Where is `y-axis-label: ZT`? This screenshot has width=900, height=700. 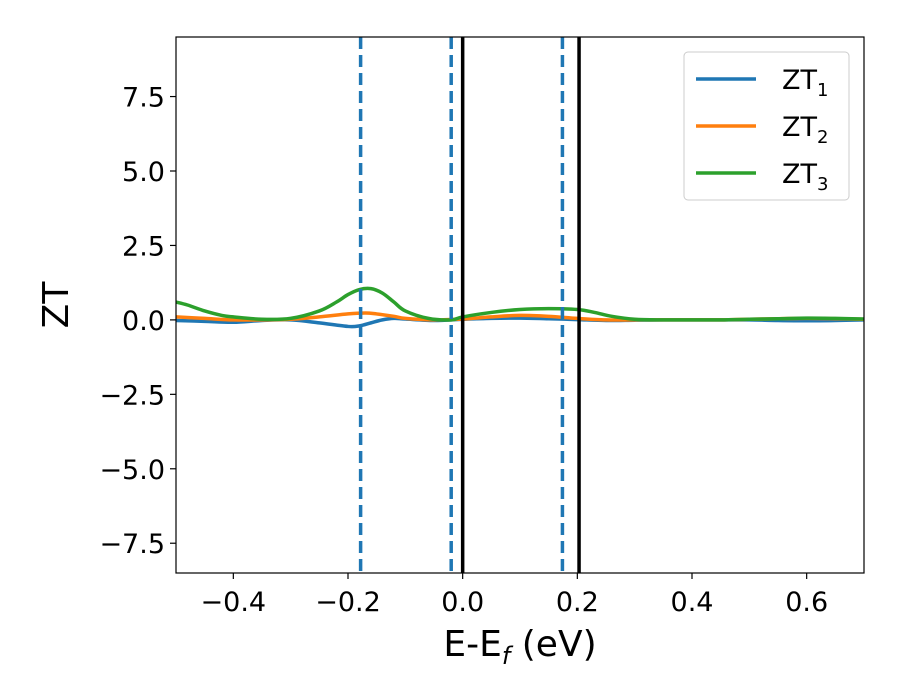
y-axis-label: ZT is located at coordinates (56, 305).